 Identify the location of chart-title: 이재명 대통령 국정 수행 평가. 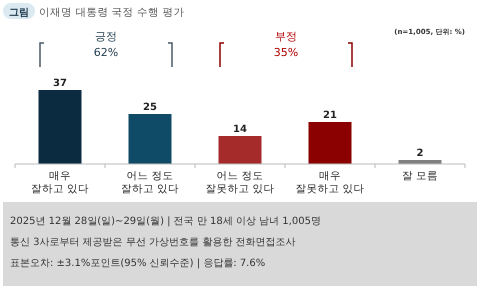
(111, 12).